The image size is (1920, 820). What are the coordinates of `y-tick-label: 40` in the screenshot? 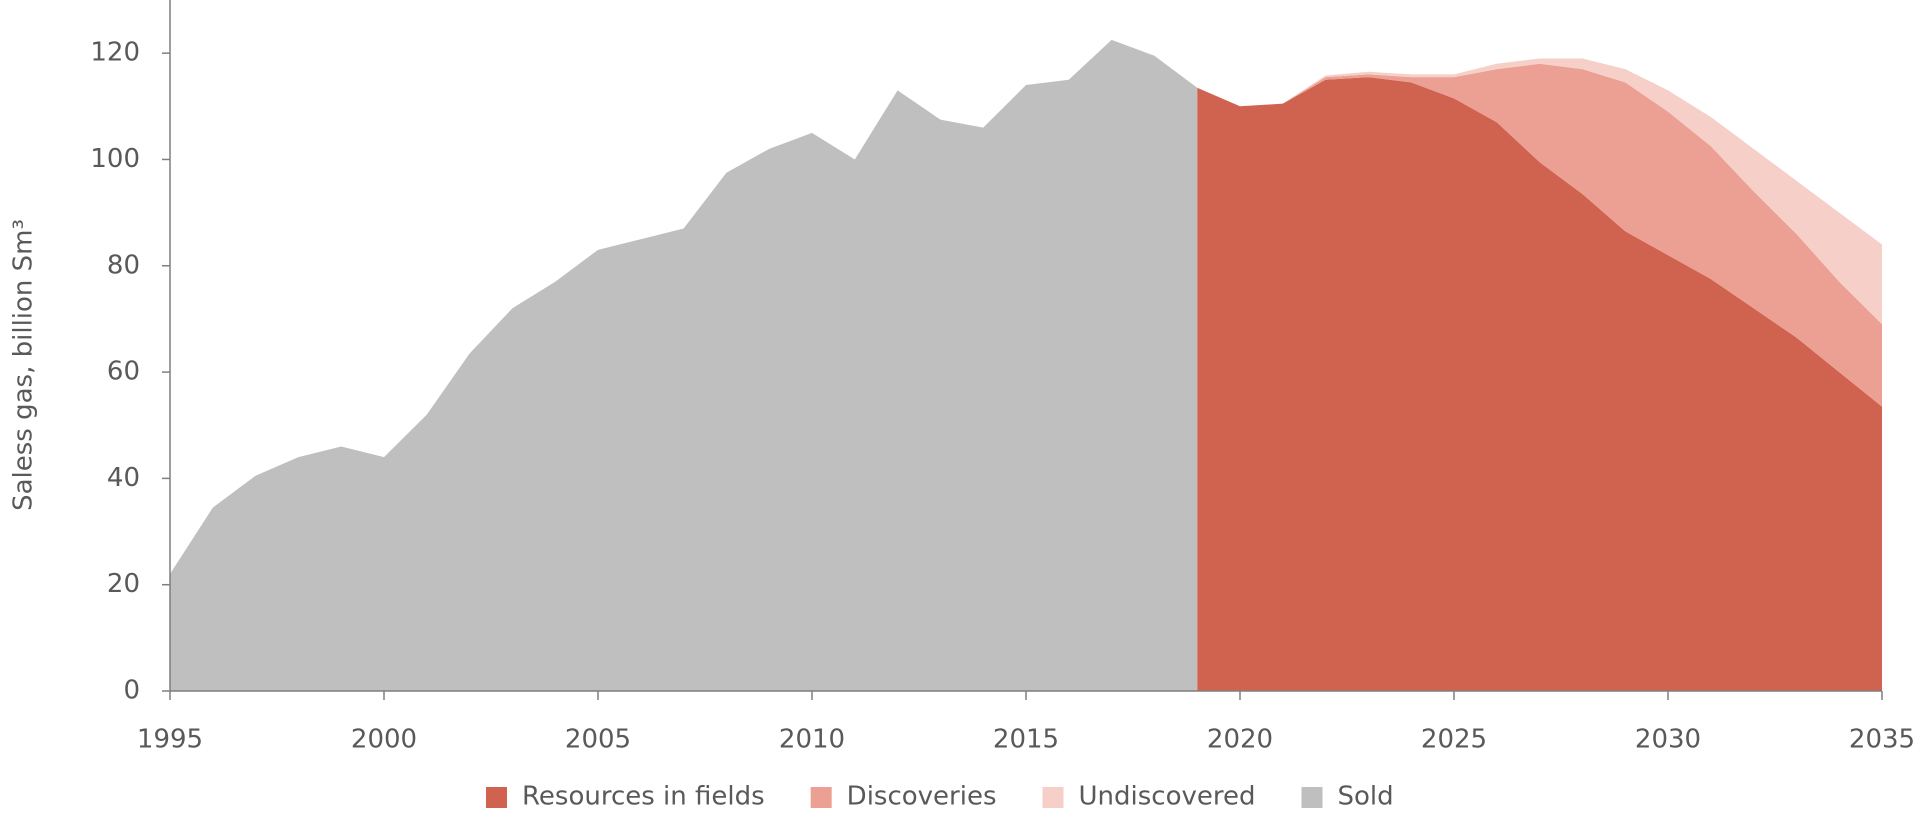 It's located at (123, 478).